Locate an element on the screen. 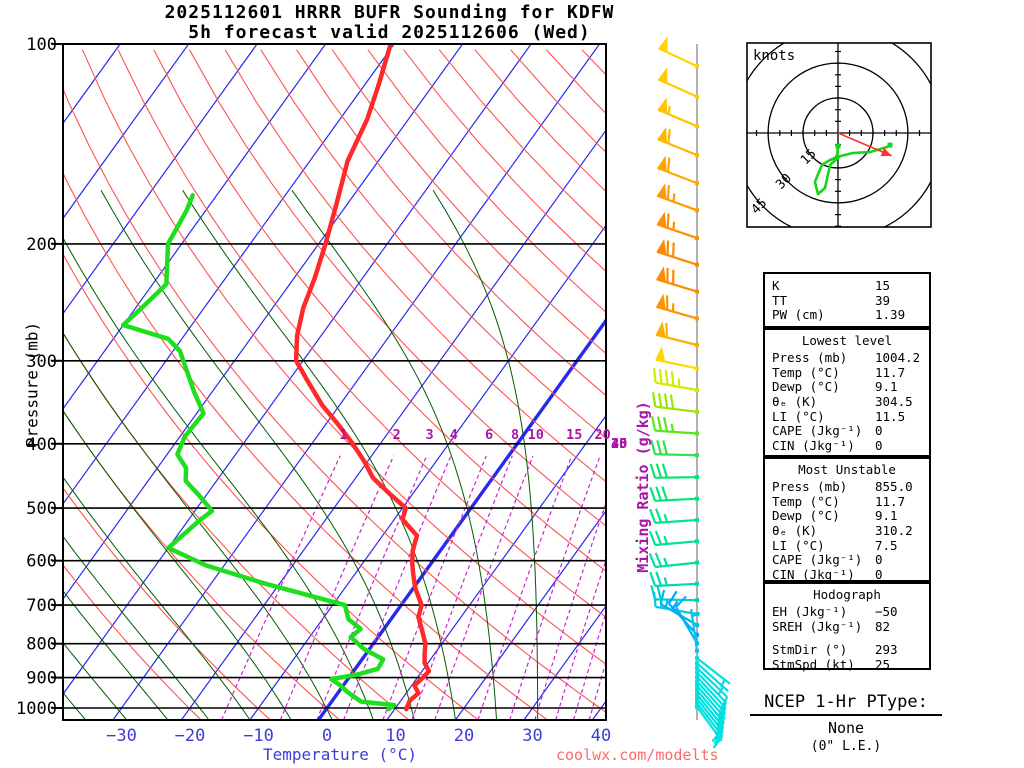  panel-row-label: Dewp (°C) is located at coordinates (806, 516).